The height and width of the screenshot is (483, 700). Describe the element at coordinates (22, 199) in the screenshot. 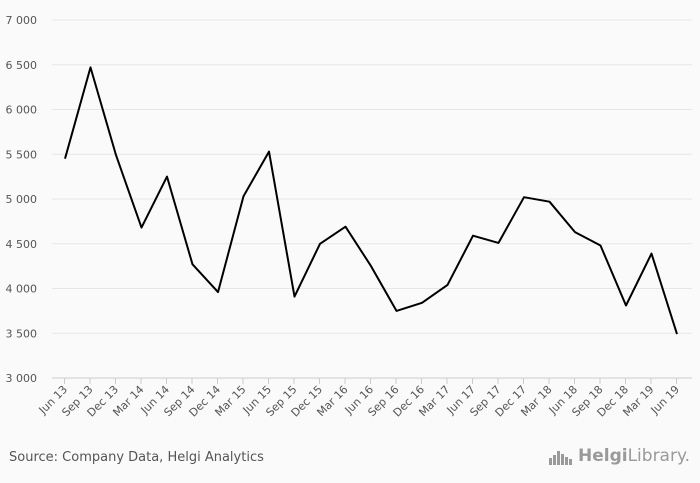

I see `y-tick-label: 5 000` at that location.